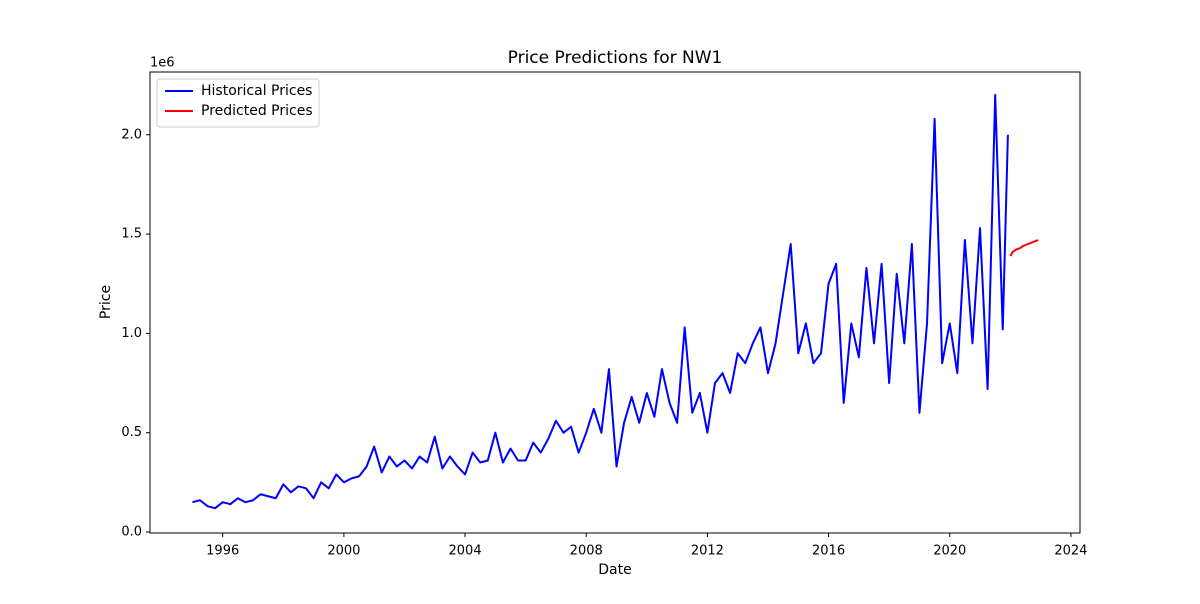 This screenshot has height=604, width=1200. I want to click on y-tick-label: 2.0, so click(131, 134).